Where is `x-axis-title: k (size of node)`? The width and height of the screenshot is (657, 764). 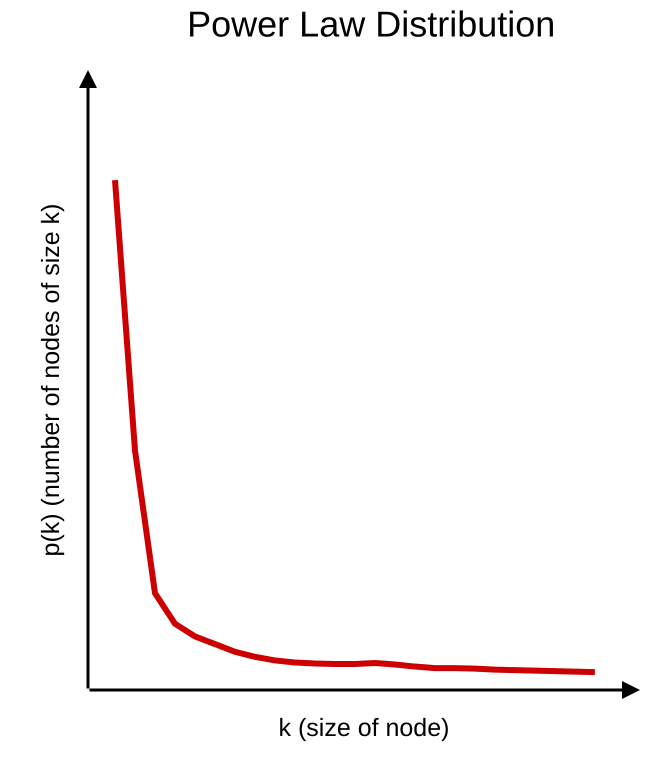 x-axis-title: k (size of node) is located at coordinates (364, 728).